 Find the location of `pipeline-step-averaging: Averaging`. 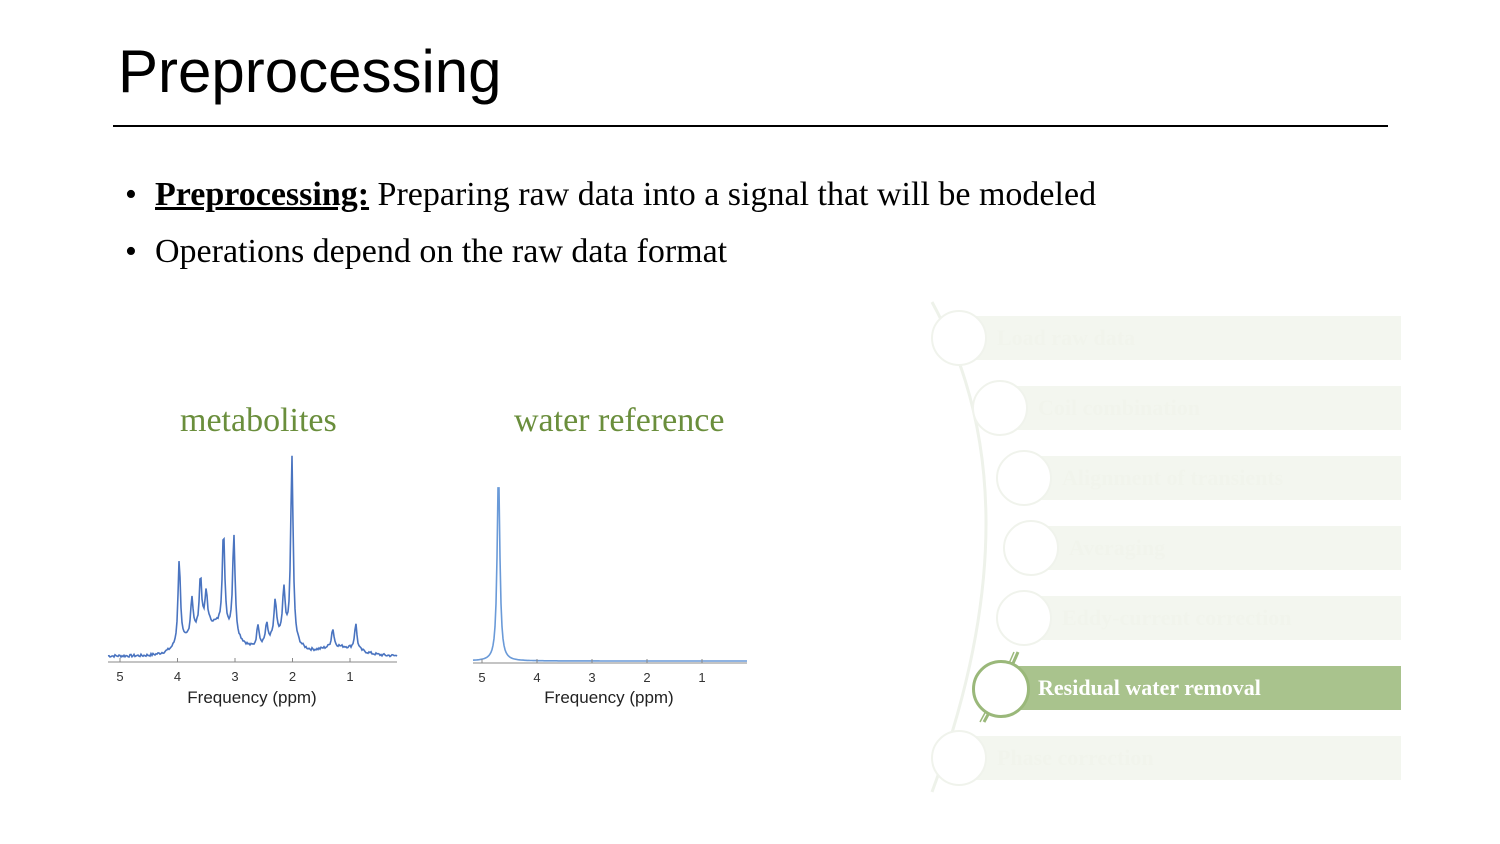

pipeline-step-averaging: Averaging is located at coordinates (1216, 548).